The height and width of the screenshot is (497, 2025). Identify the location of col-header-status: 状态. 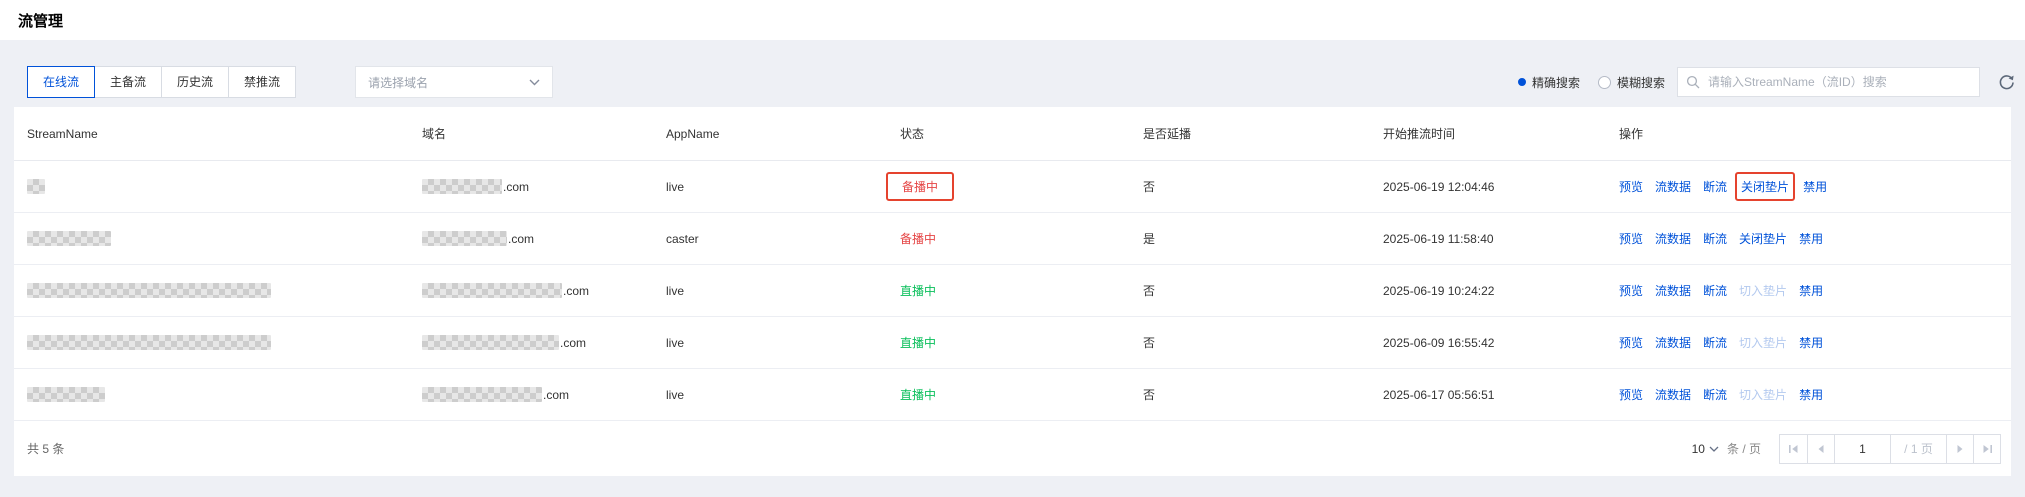
(912, 134).